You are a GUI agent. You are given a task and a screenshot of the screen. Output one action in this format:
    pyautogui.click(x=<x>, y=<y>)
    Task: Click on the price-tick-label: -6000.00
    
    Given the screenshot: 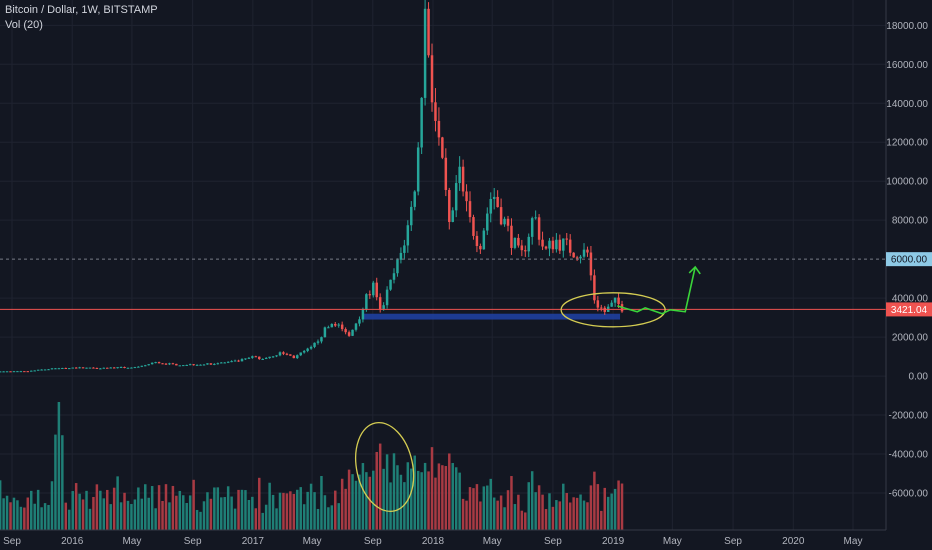 What is the action you would take?
    pyautogui.click(x=909, y=493)
    